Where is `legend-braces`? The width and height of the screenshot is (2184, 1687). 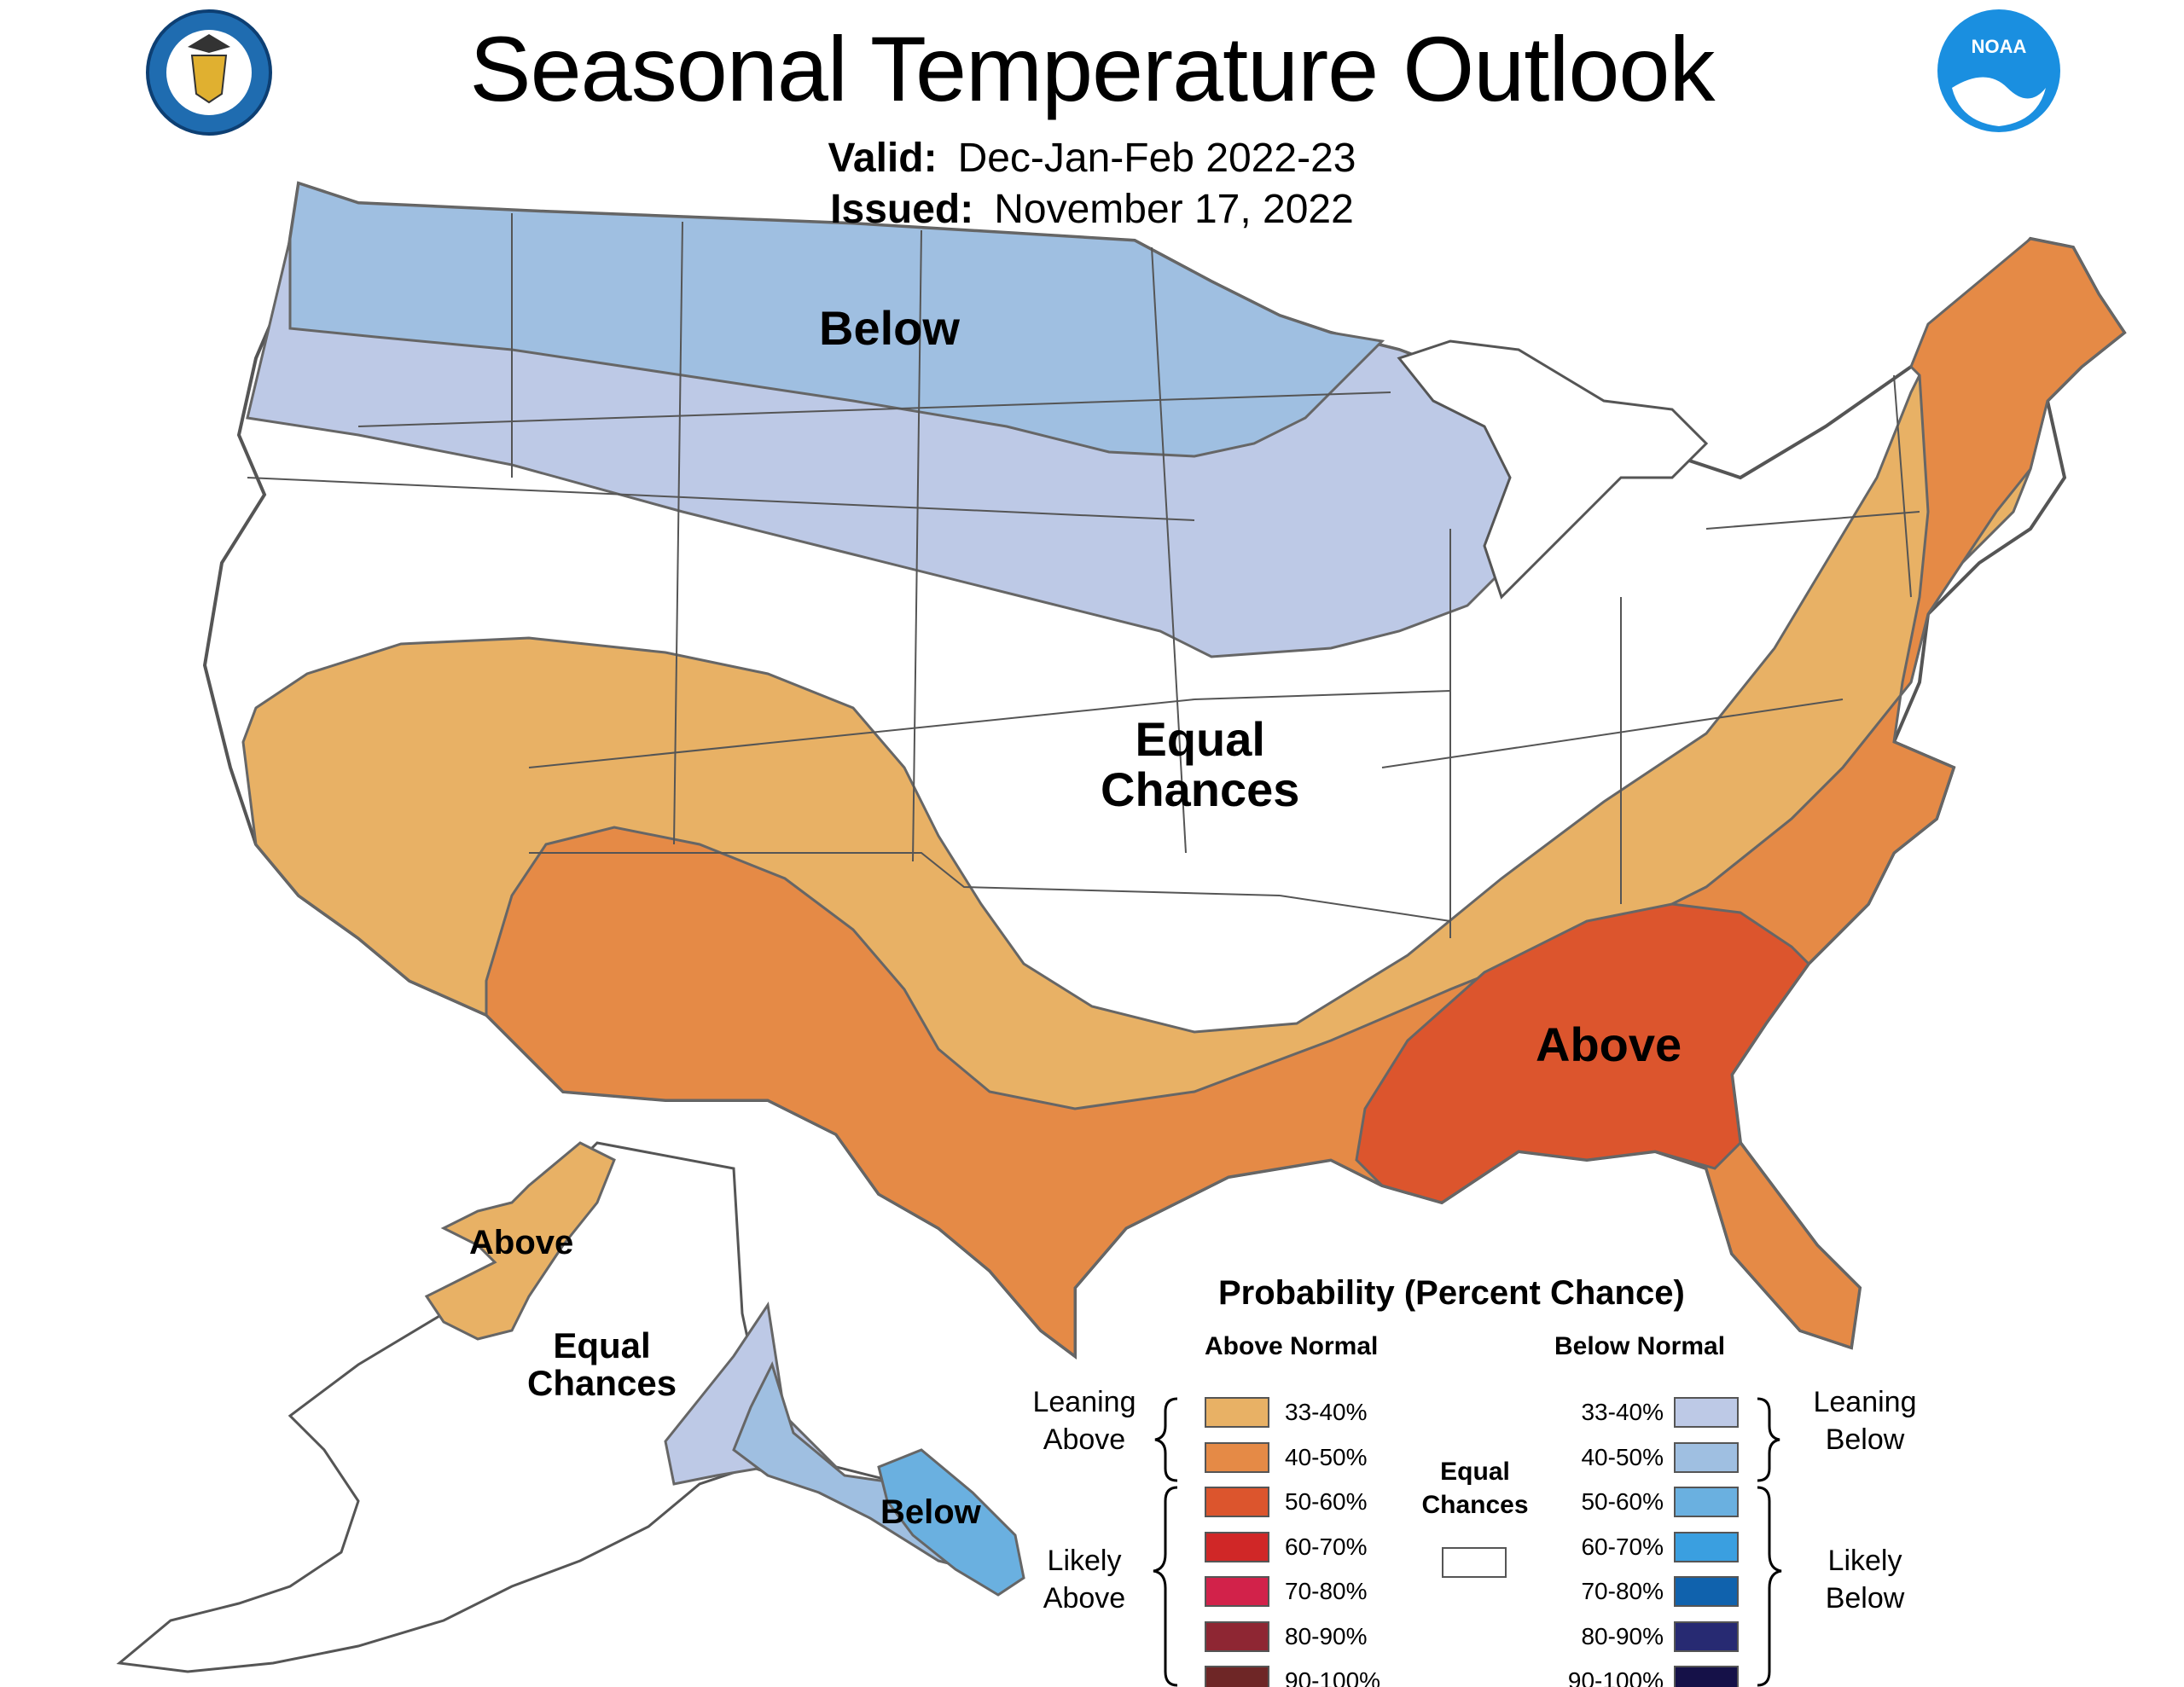
legend-braces is located at coordinates (1468, 1542).